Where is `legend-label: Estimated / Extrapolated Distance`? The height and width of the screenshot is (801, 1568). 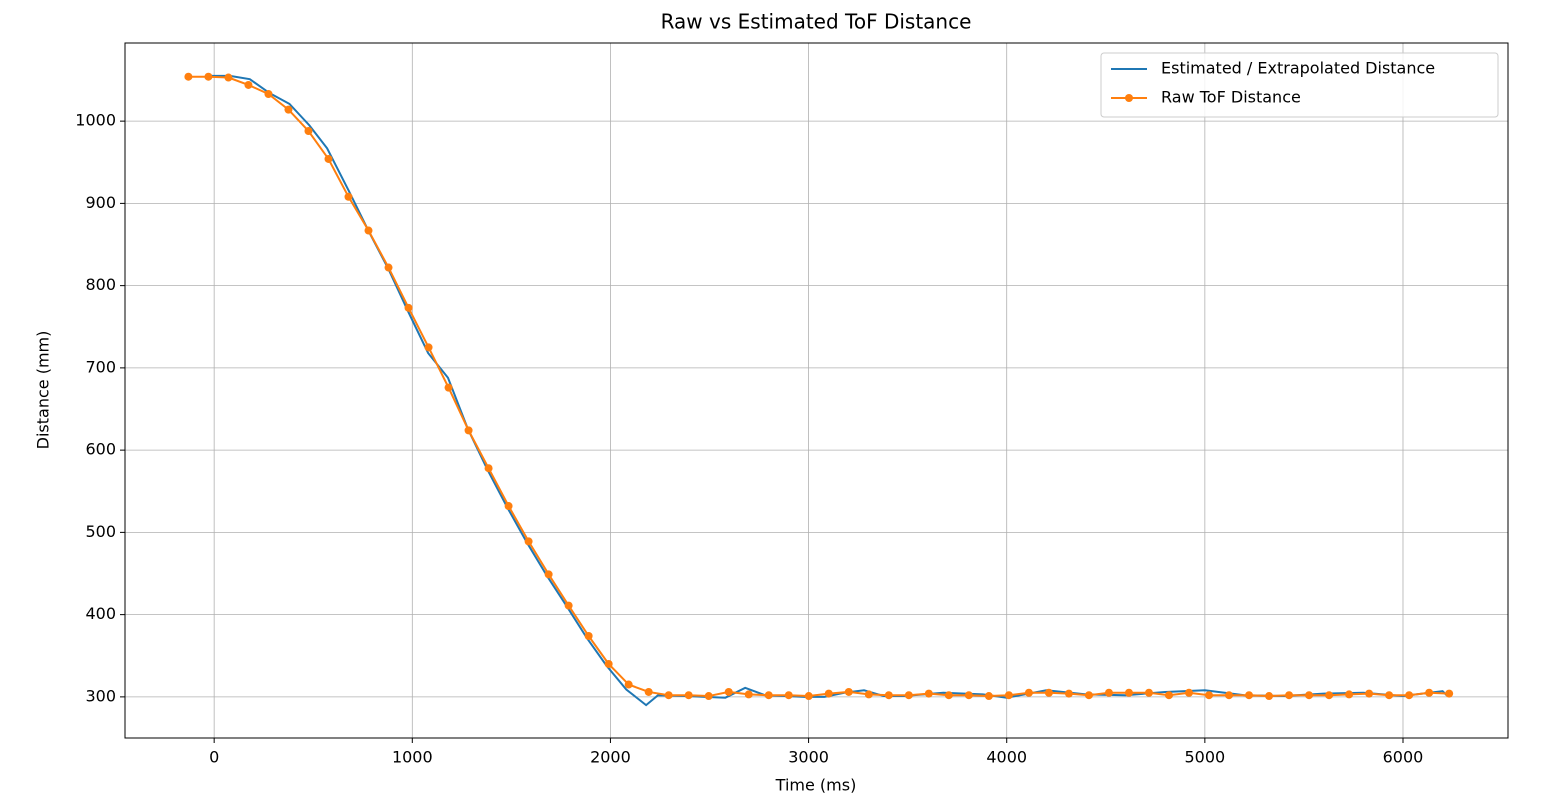 legend-label: Estimated / Extrapolated Distance is located at coordinates (1298, 68).